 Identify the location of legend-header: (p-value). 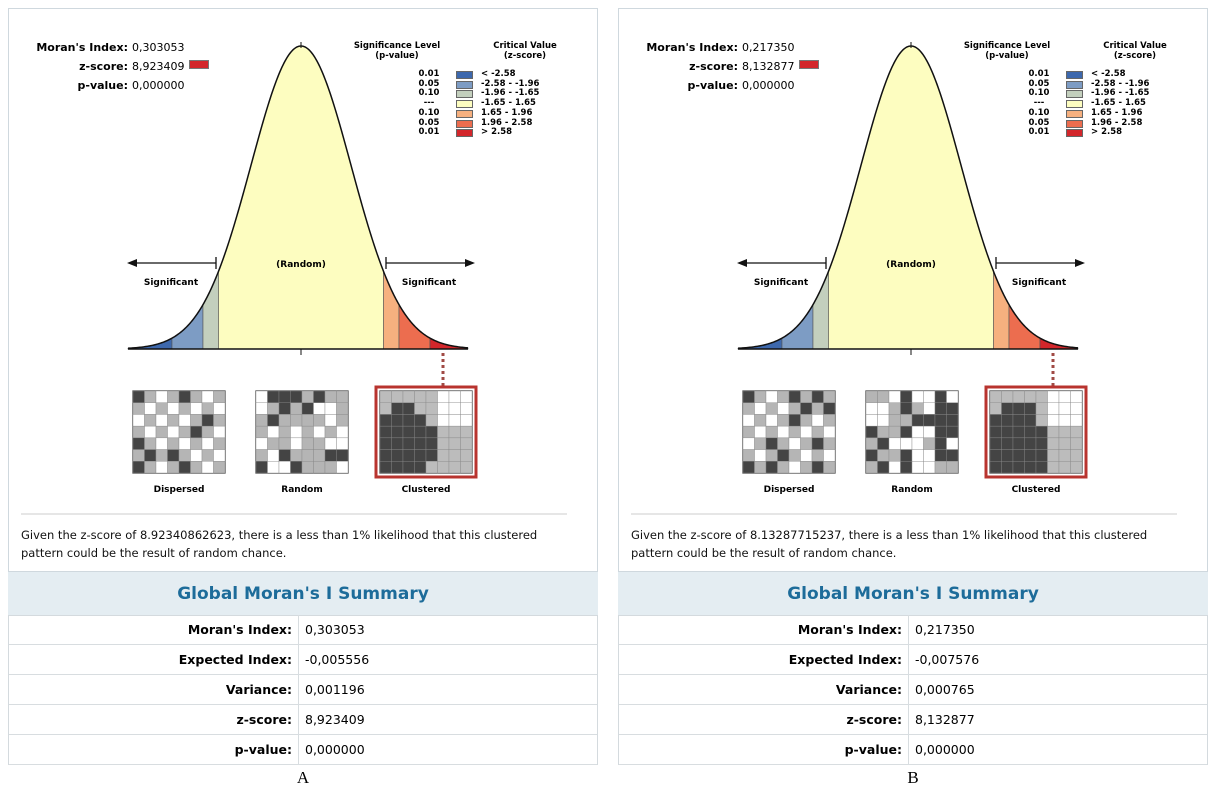
(1007, 56).